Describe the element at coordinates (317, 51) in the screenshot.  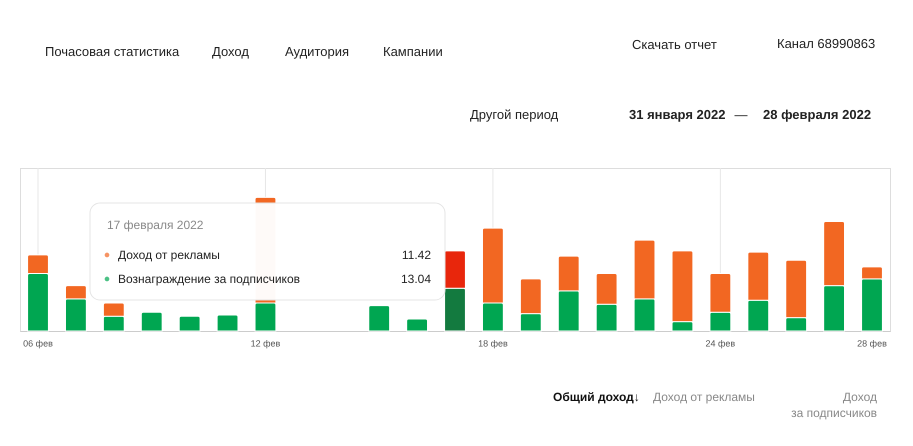
I see `text: Аудитория` at that location.